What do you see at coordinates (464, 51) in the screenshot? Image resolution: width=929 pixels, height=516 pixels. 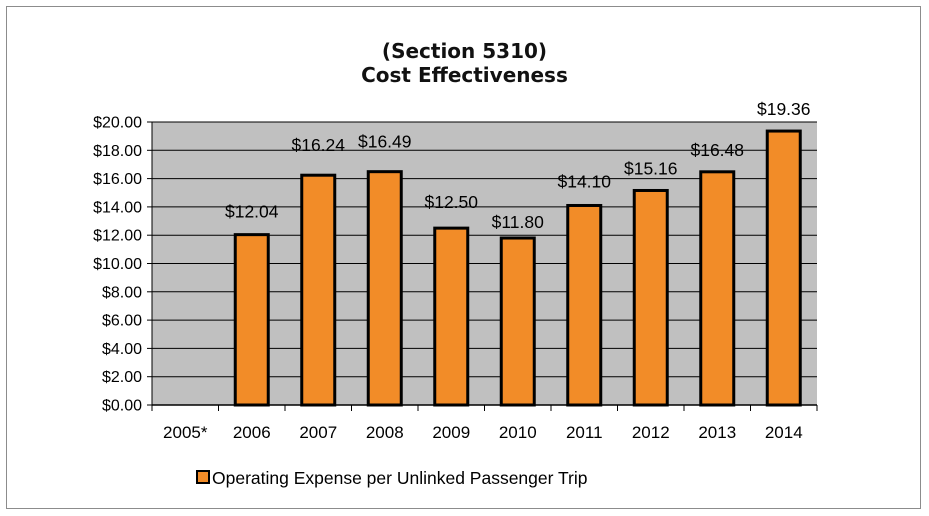 I see `chart-title: (Section 5310)` at bounding box center [464, 51].